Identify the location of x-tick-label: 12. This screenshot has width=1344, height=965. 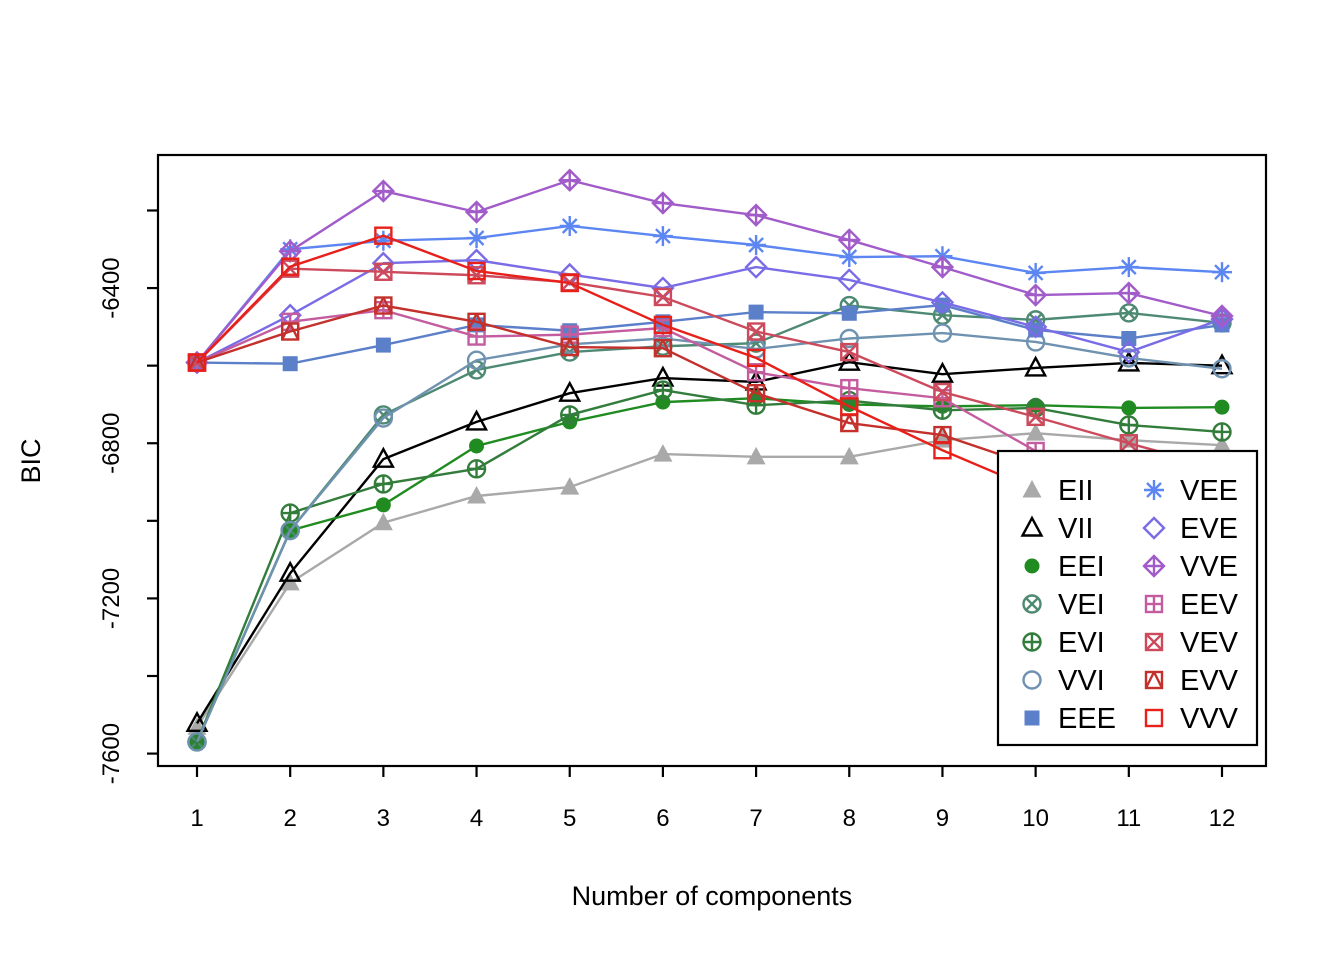
(1222, 818).